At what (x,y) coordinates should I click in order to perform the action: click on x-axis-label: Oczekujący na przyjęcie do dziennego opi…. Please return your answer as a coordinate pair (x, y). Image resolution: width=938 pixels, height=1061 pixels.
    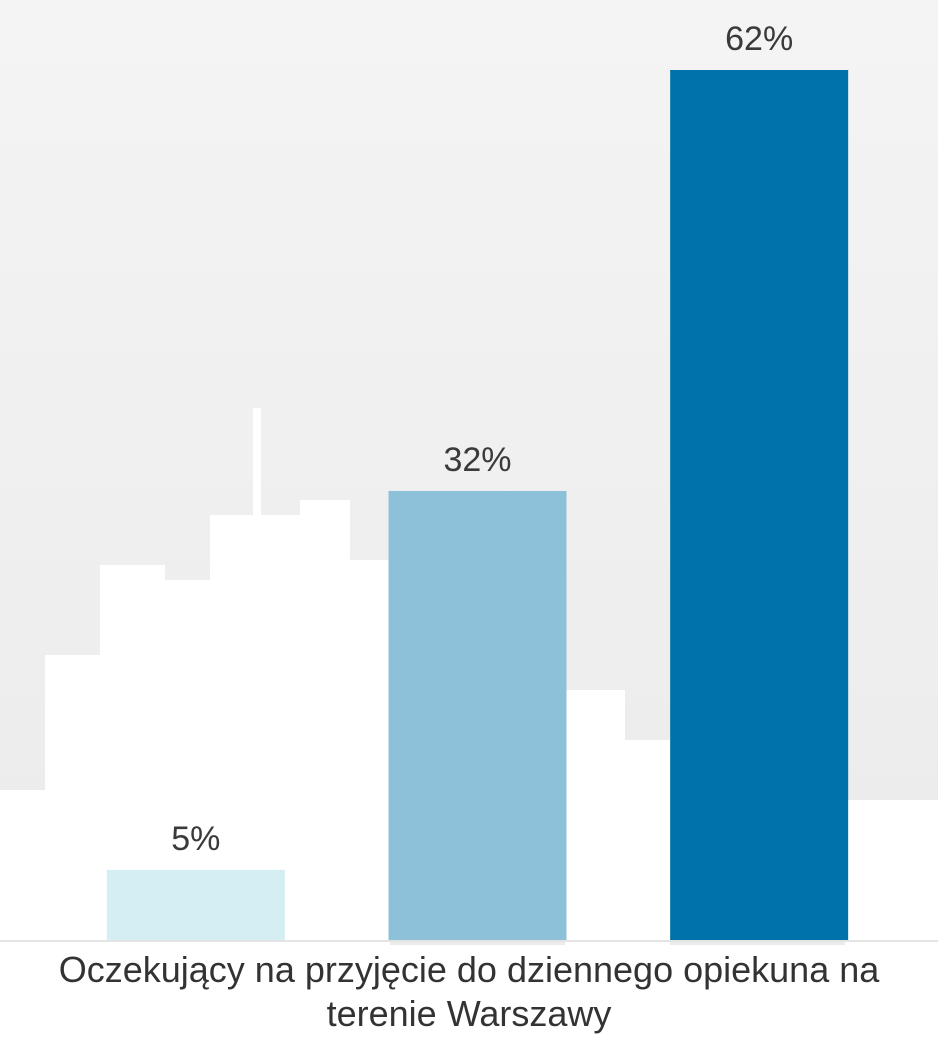
    Looking at the image, I should click on (469, 991).